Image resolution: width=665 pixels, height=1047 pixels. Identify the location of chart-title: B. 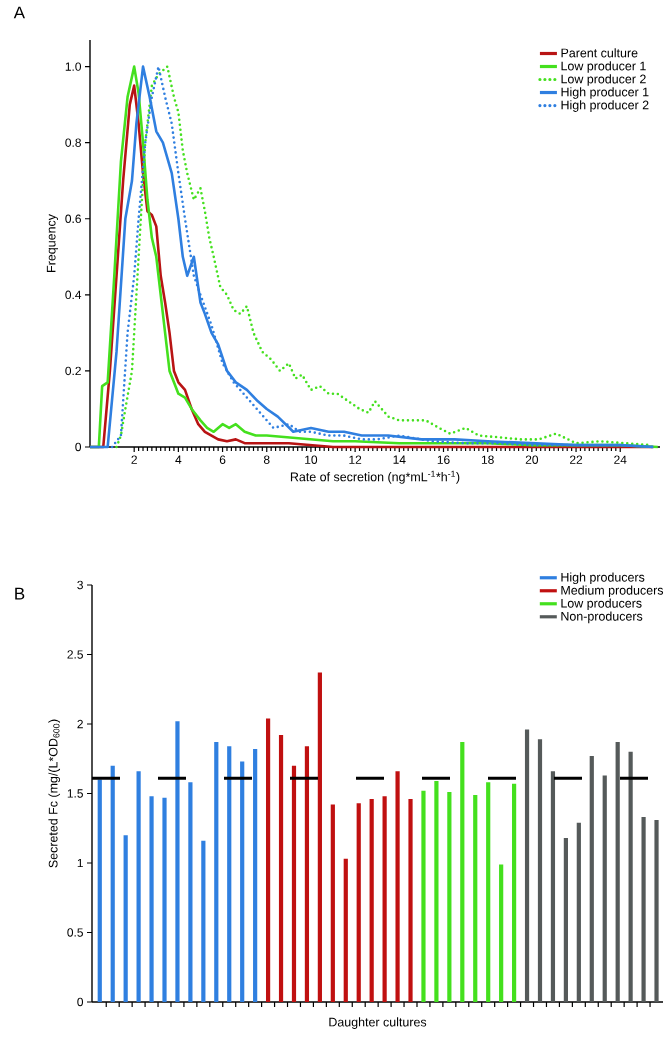
(20, 593).